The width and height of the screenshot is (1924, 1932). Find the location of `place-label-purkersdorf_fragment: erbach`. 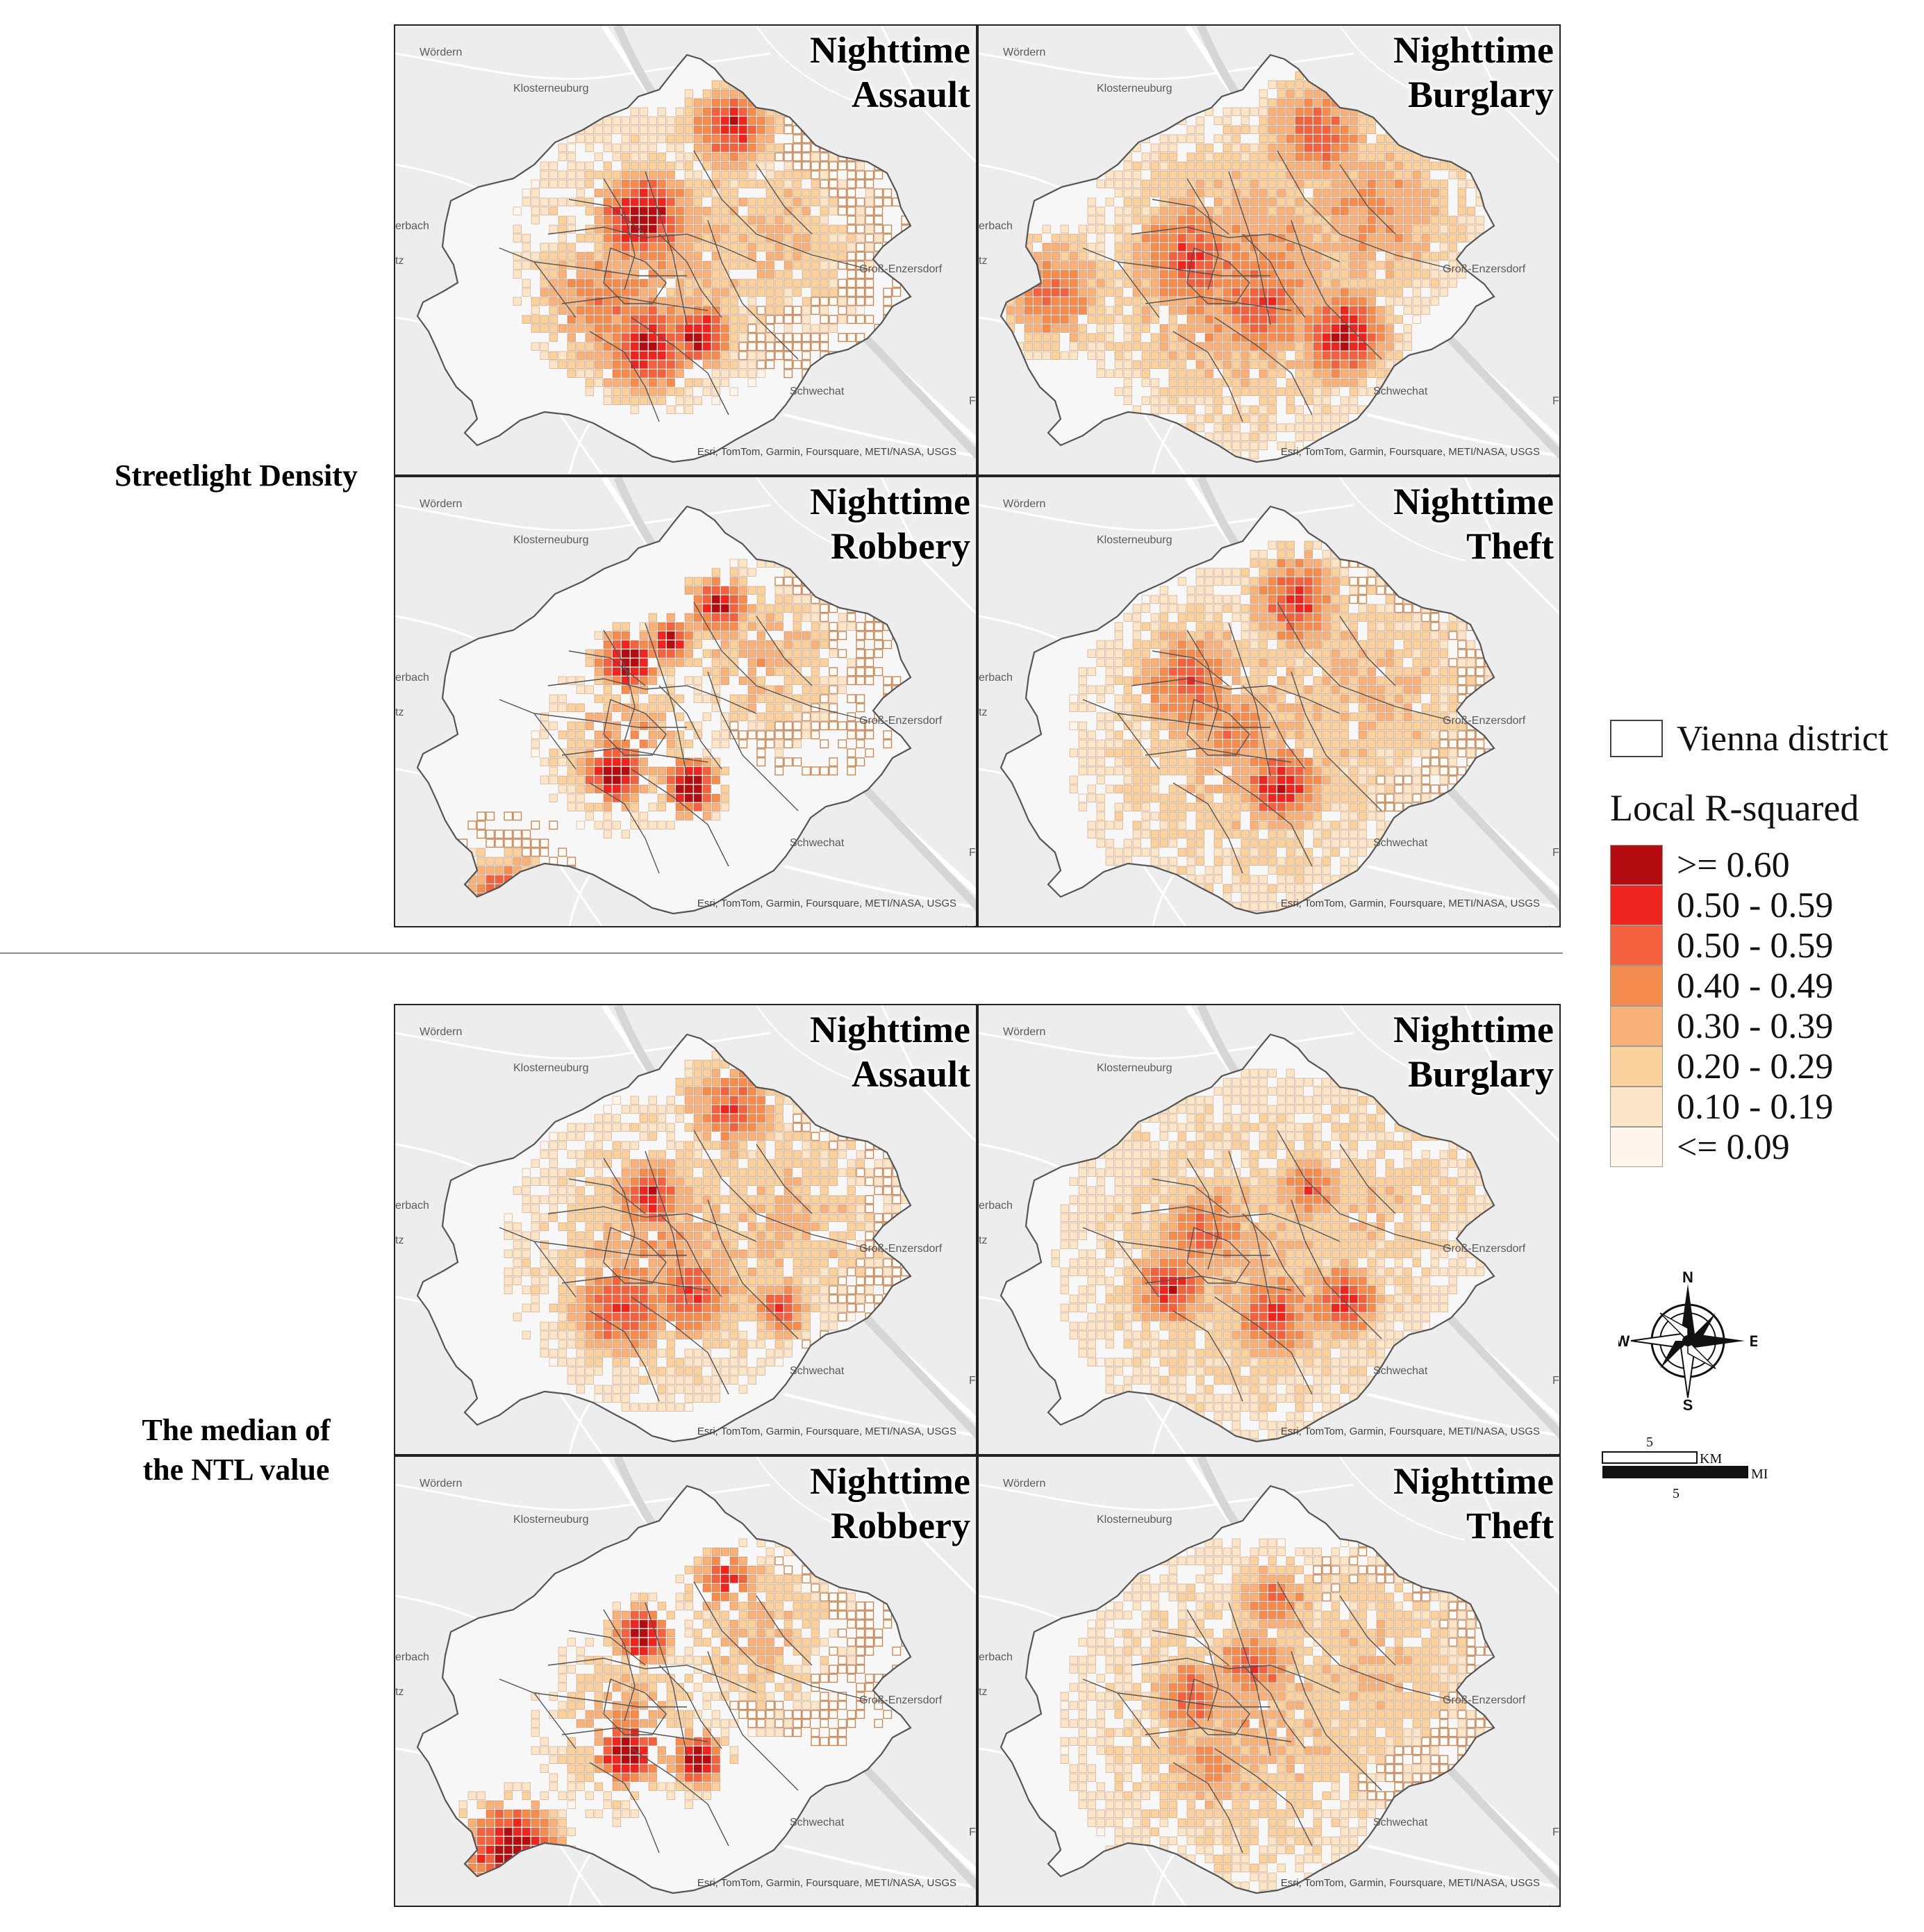

place-label-purkersdorf_fragment: erbach is located at coordinates (412, 678).